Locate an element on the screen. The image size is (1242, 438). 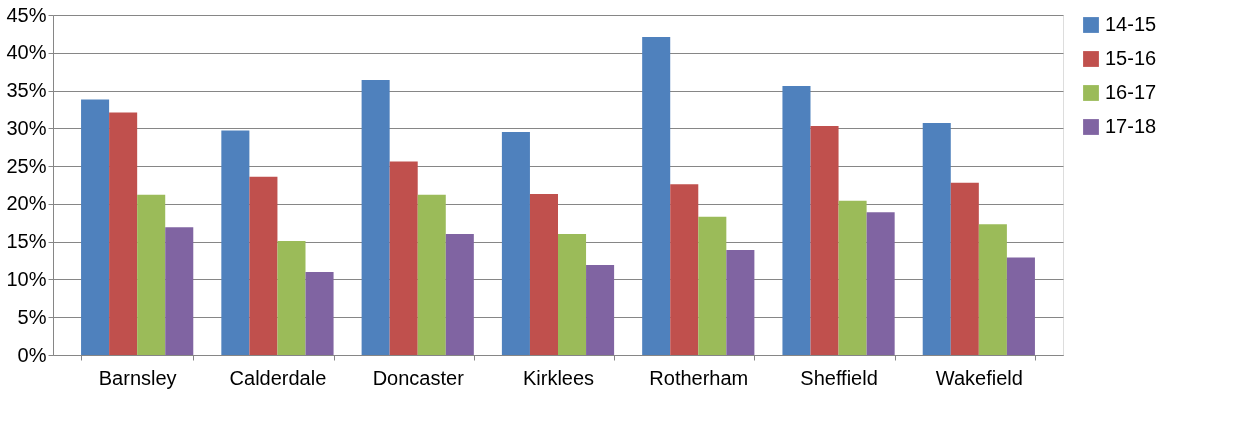
y-tick-label: 25% is located at coordinates (26, 165).